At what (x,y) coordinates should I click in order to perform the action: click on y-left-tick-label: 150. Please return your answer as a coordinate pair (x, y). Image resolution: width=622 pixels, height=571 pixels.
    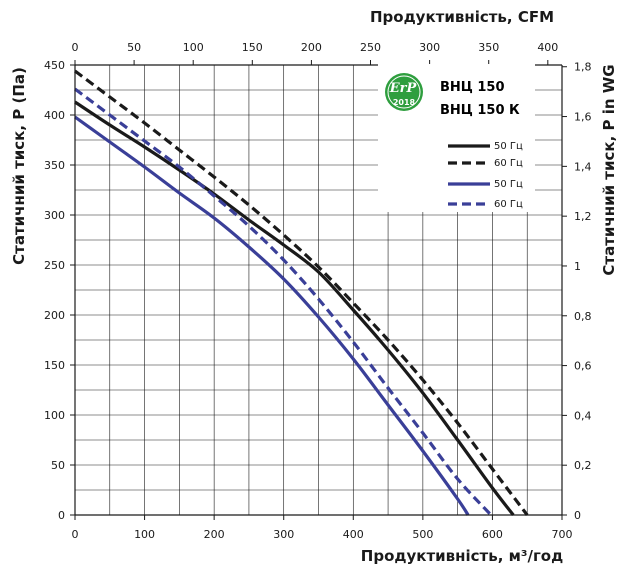
    Looking at the image, I should click on (54, 365).